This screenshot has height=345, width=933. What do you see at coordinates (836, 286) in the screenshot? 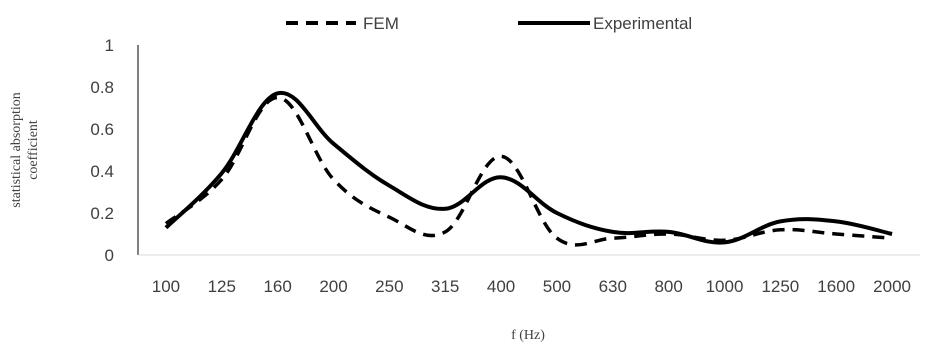
I see `x-tick-label: 1600` at bounding box center [836, 286].